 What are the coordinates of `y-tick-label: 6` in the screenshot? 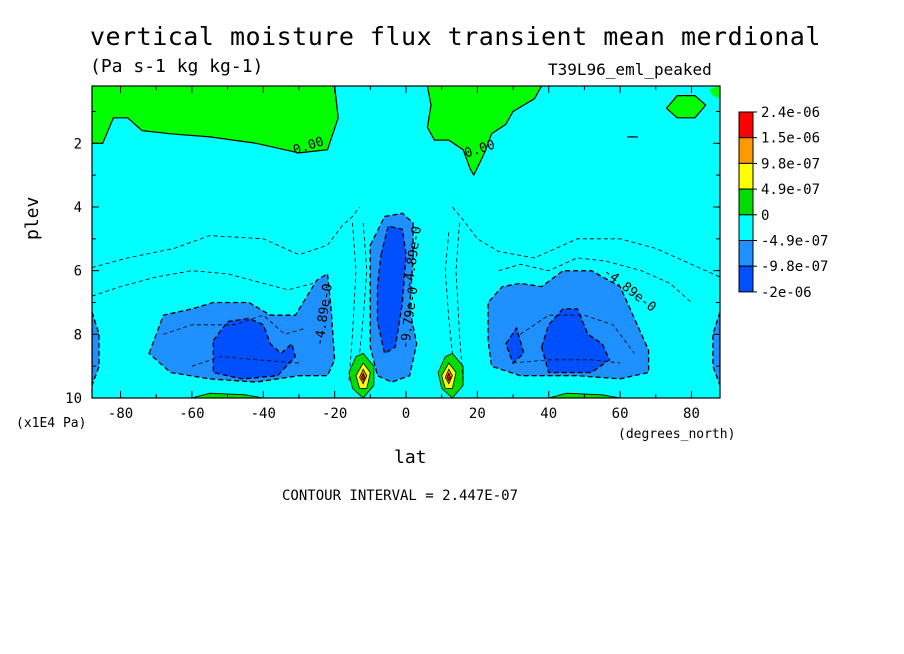 It's located at (78, 272).